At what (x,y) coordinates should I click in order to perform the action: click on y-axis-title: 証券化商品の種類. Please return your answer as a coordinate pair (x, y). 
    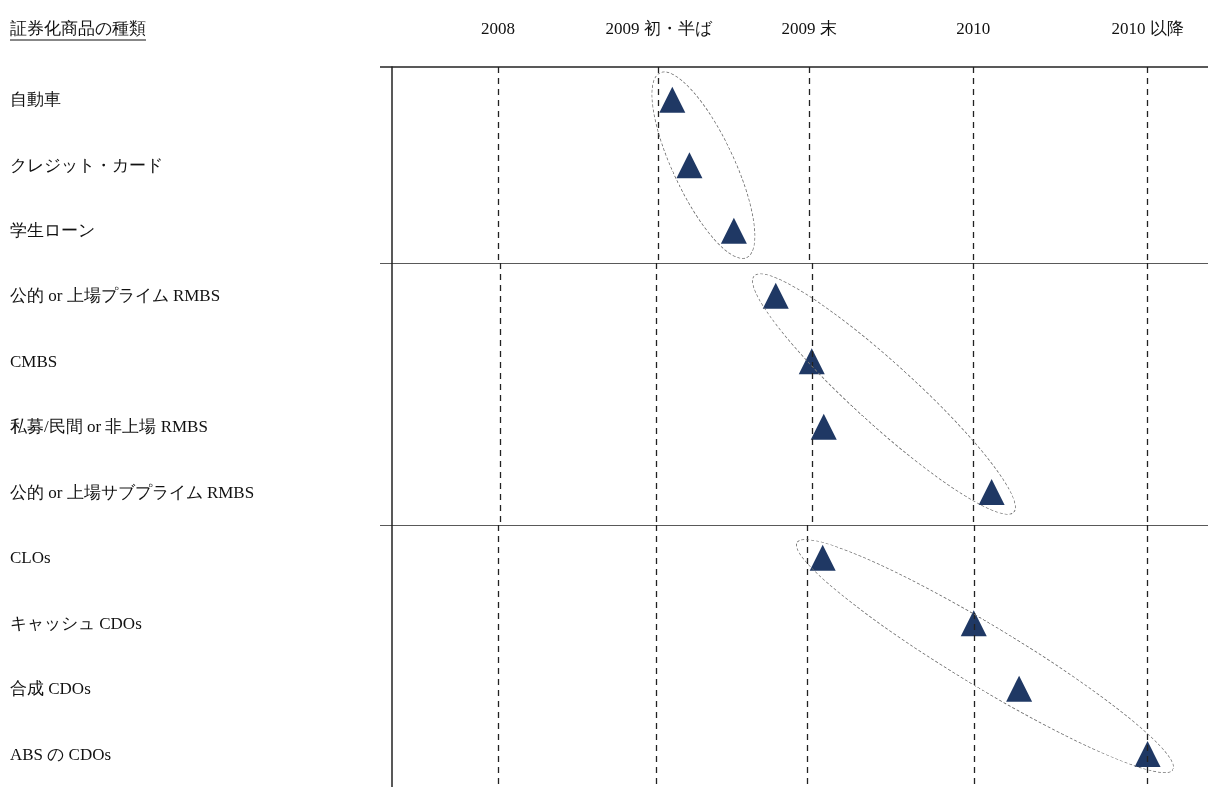
    Looking at the image, I should click on (78, 28).